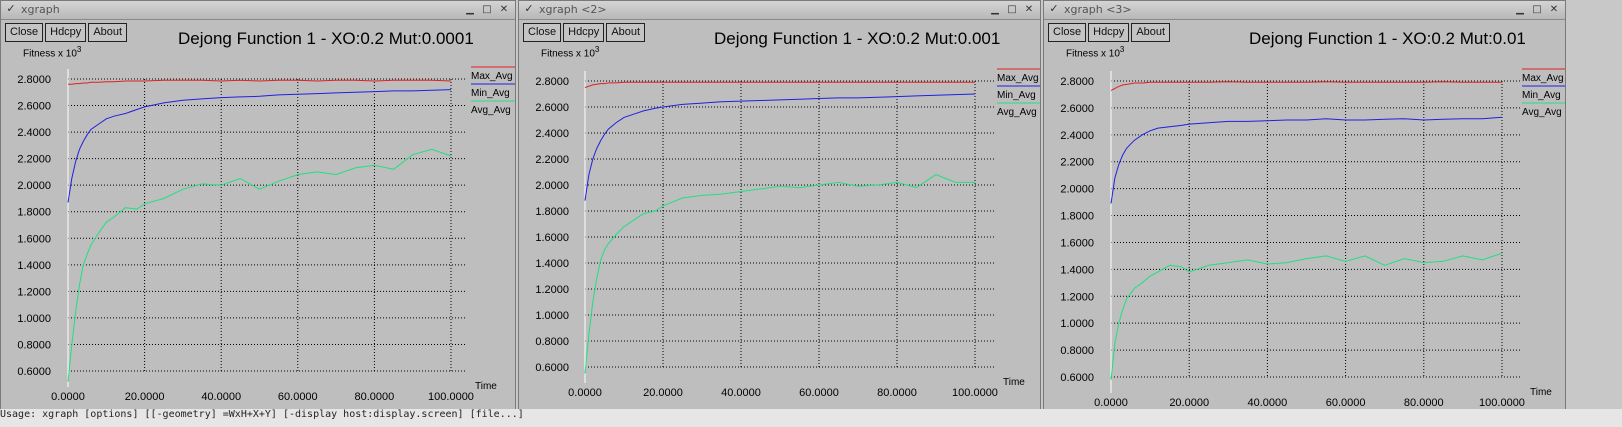 Image resolution: width=1622 pixels, height=427 pixels. Describe the element at coordinates (552, 368) in the screenshot. I see `y-tick-label: 0.6000` at that location.